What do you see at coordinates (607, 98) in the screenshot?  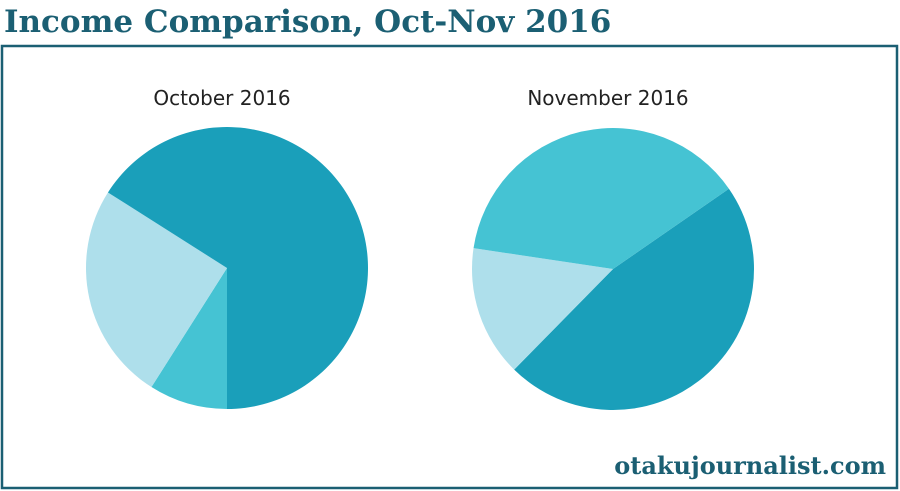 I see `chart-title: November 2016` at bounding box center [607, 98].